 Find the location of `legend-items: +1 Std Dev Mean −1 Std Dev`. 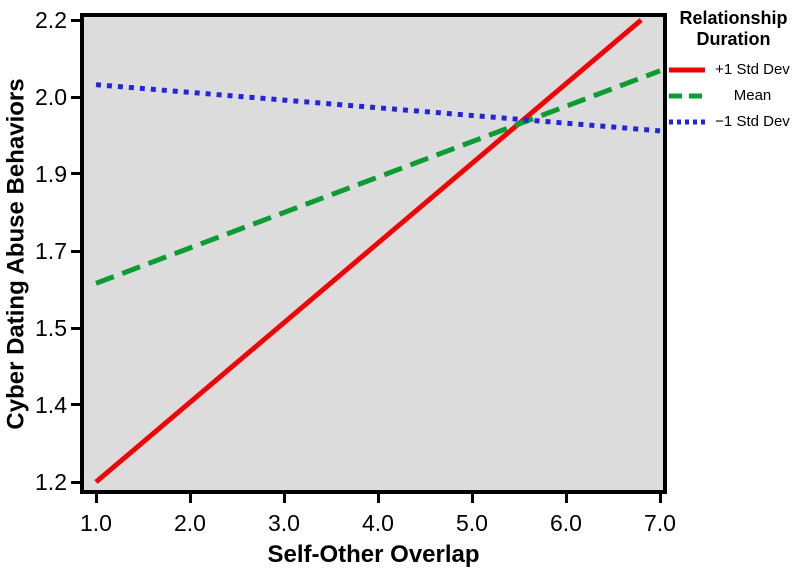

legend-items: +1 Std Dev Mean −1 Std Dev is located at coordinates (733, 96).